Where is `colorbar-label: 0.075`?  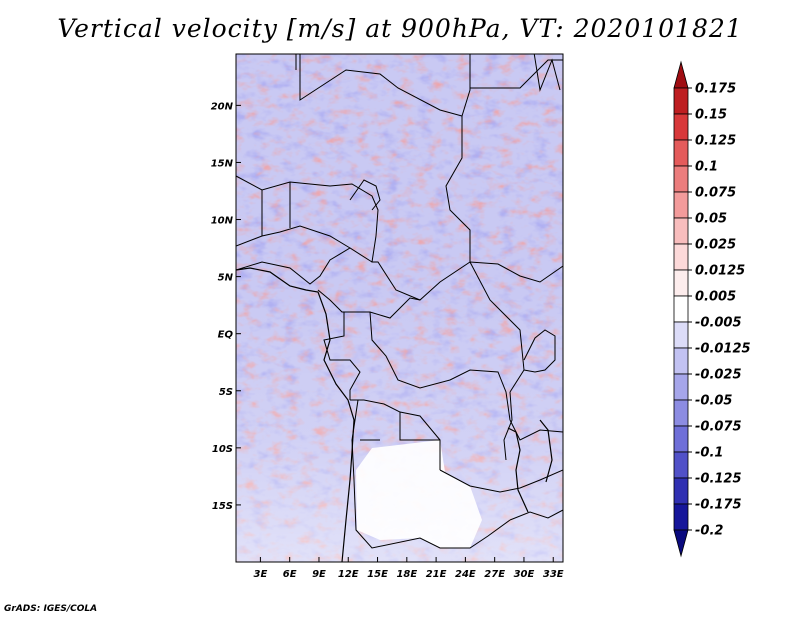 colorbar-label: 0.075 is located at coordinates (715, 193).